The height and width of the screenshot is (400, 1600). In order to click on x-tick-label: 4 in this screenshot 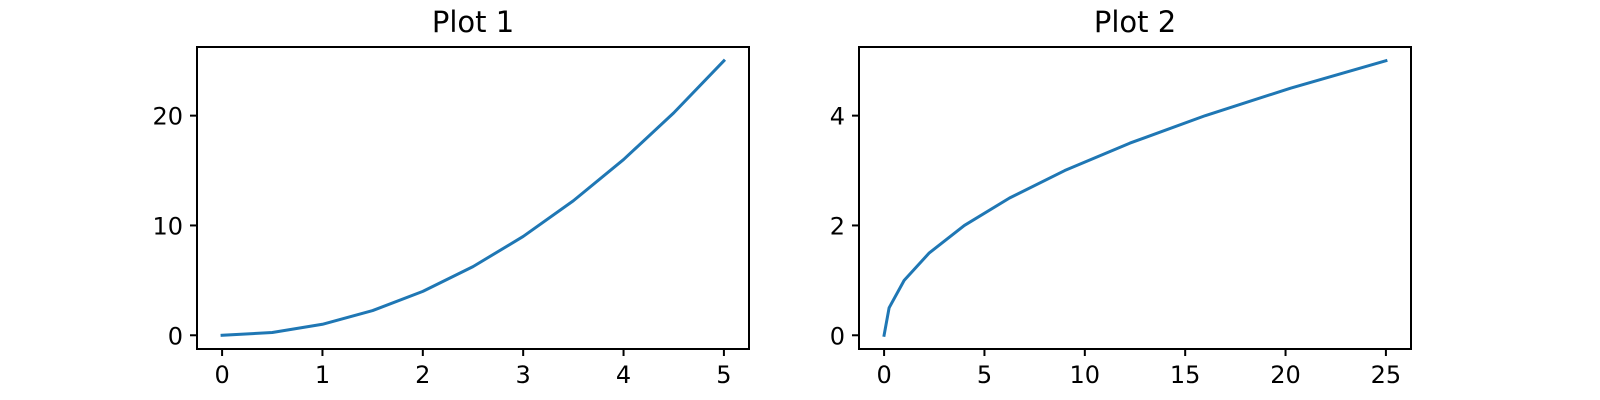, I will do `click(623, 375)`.